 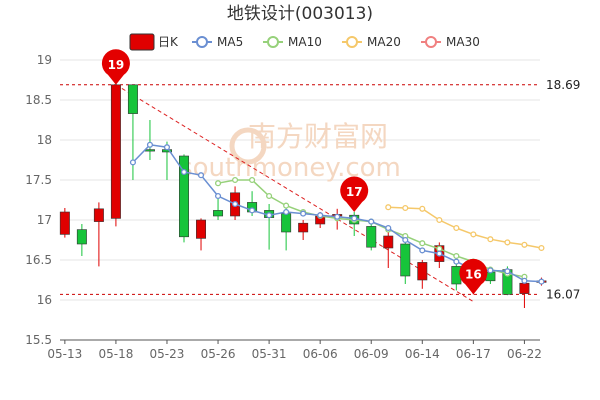 I want to click on x-tick-label: 05-13, so click(x=64, y=354).